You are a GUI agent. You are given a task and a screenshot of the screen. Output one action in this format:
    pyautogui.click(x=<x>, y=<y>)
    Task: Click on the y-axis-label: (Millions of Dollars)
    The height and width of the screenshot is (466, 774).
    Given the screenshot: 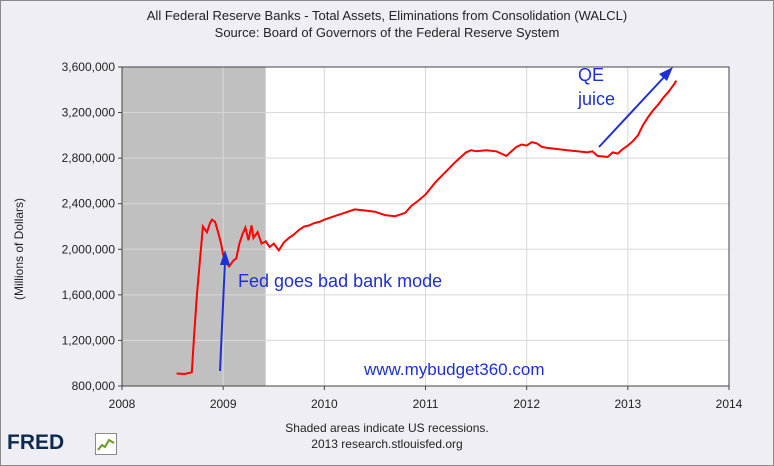 What is the action you would take?
    pyautogui.click(x=19, y=249)
    